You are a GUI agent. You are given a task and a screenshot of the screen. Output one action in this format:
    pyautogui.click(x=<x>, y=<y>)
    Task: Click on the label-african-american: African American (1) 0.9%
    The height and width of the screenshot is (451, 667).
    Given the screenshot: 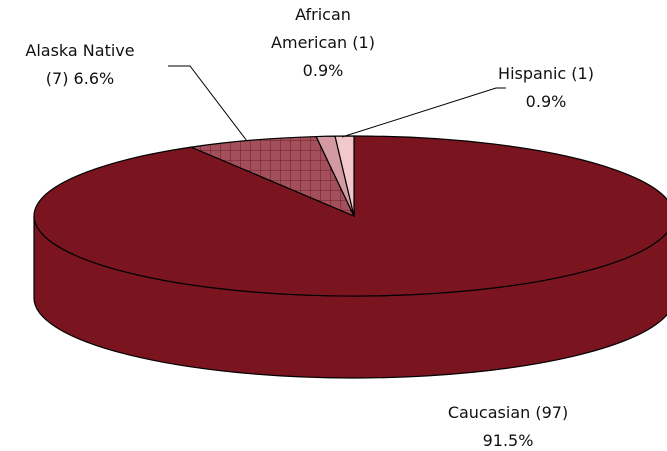 What is the action you would take?
    pyautogui.click(x=323, y=42)
    